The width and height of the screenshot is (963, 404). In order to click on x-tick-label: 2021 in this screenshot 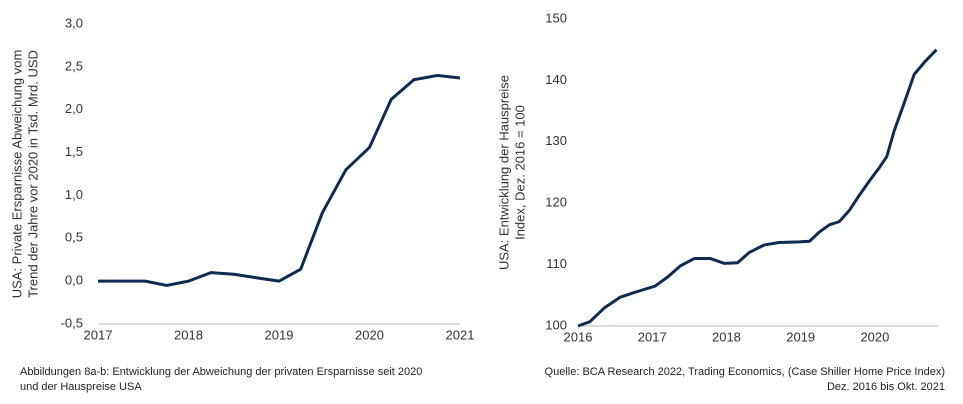, I will do `click(460, 334)`.